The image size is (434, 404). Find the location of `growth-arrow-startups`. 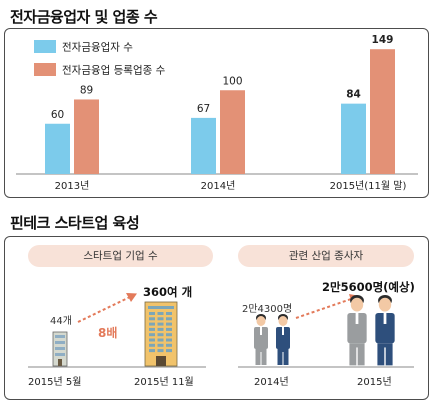

growth-arrow-startups is located at coordinates (105, 309).